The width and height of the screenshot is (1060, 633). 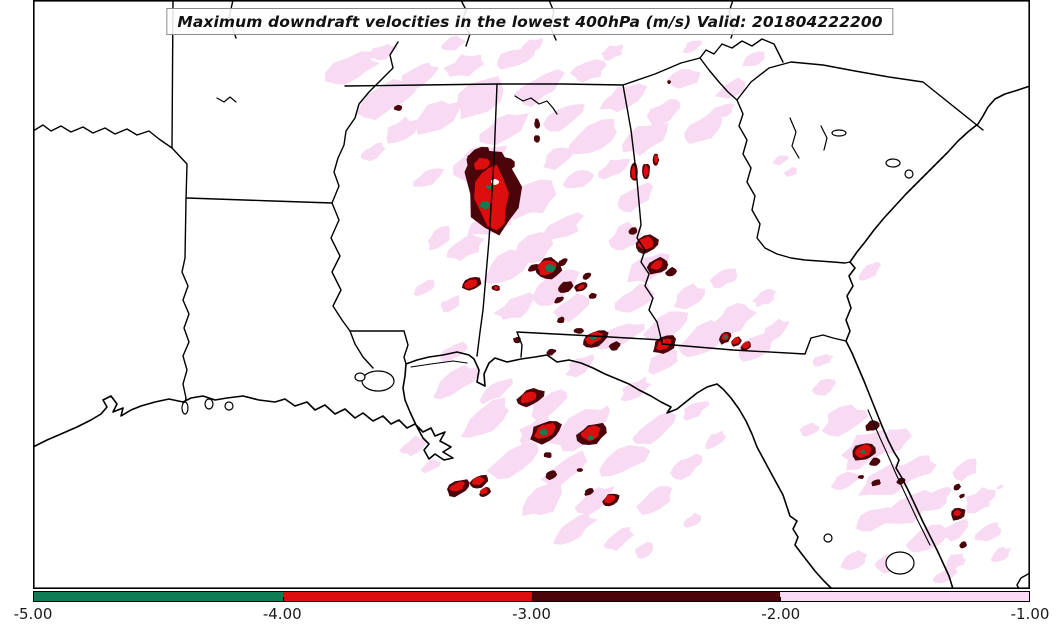 I want to click on carolina-river, so click(x=794, y=138).